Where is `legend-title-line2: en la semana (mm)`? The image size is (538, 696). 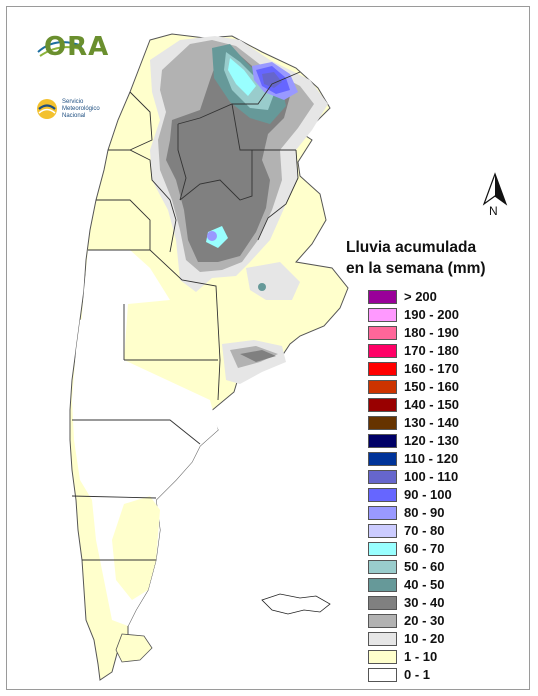 legend-title-line2: en la semana (mm) is located at coordinates (416, 268).